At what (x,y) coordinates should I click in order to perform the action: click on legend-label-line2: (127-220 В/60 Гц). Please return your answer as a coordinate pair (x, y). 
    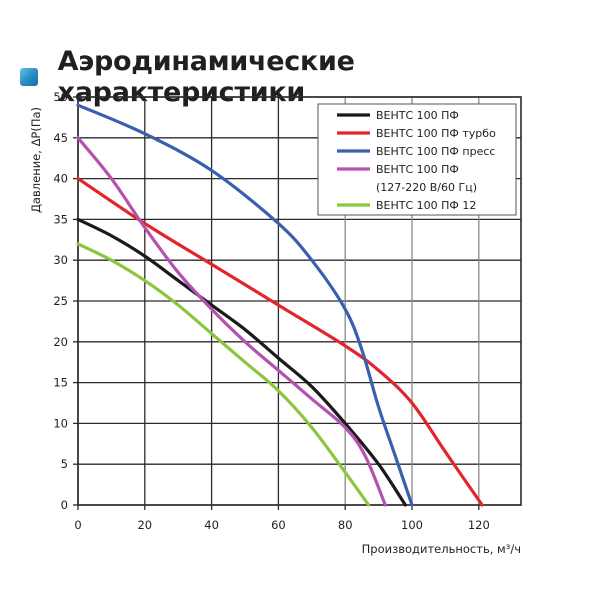
    Looking at the image, I should click on (426, 187).